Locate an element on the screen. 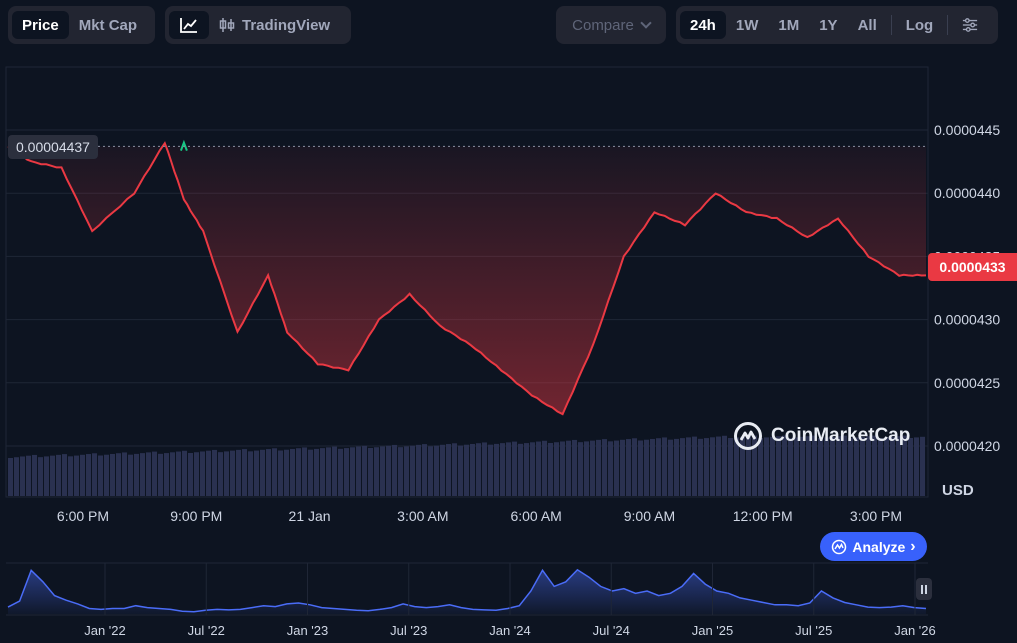  range-1m-button: 1M is located at coordinates (789, 25).